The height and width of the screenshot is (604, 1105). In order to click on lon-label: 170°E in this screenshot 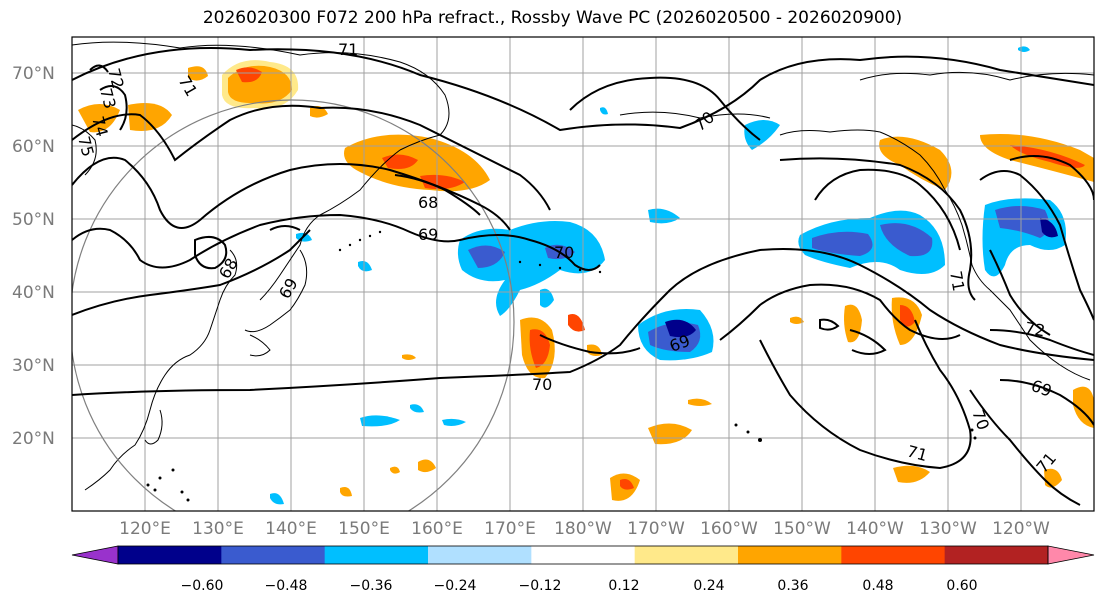, I will do `click(510, 529)`.